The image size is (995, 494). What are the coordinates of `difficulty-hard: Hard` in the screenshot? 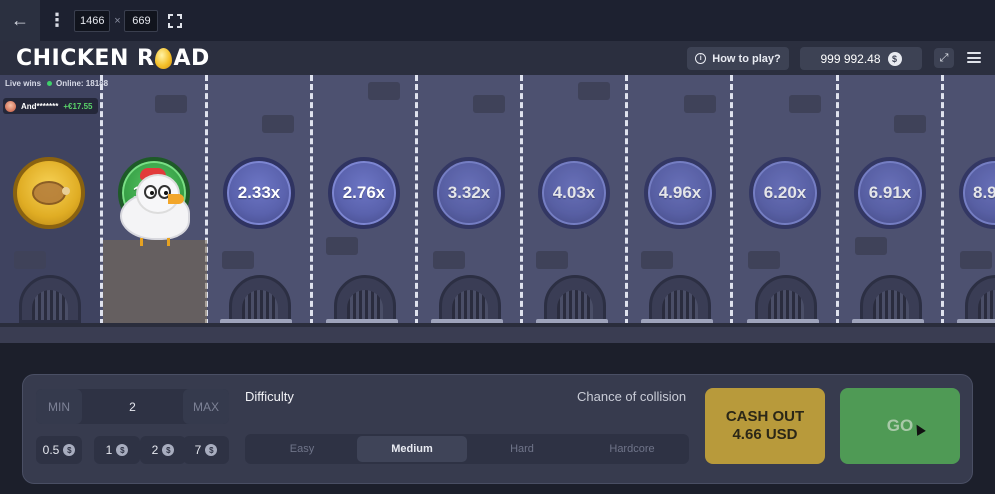 It's located at (522, 449).